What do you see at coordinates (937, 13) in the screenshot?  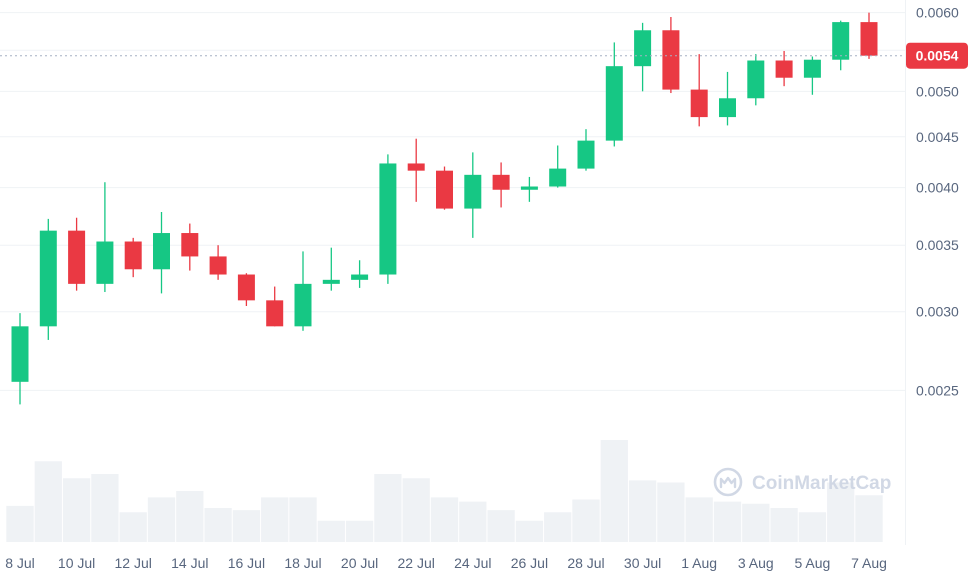 I see `y-tick-label: 0.0060` at bounding box center [937, 13].